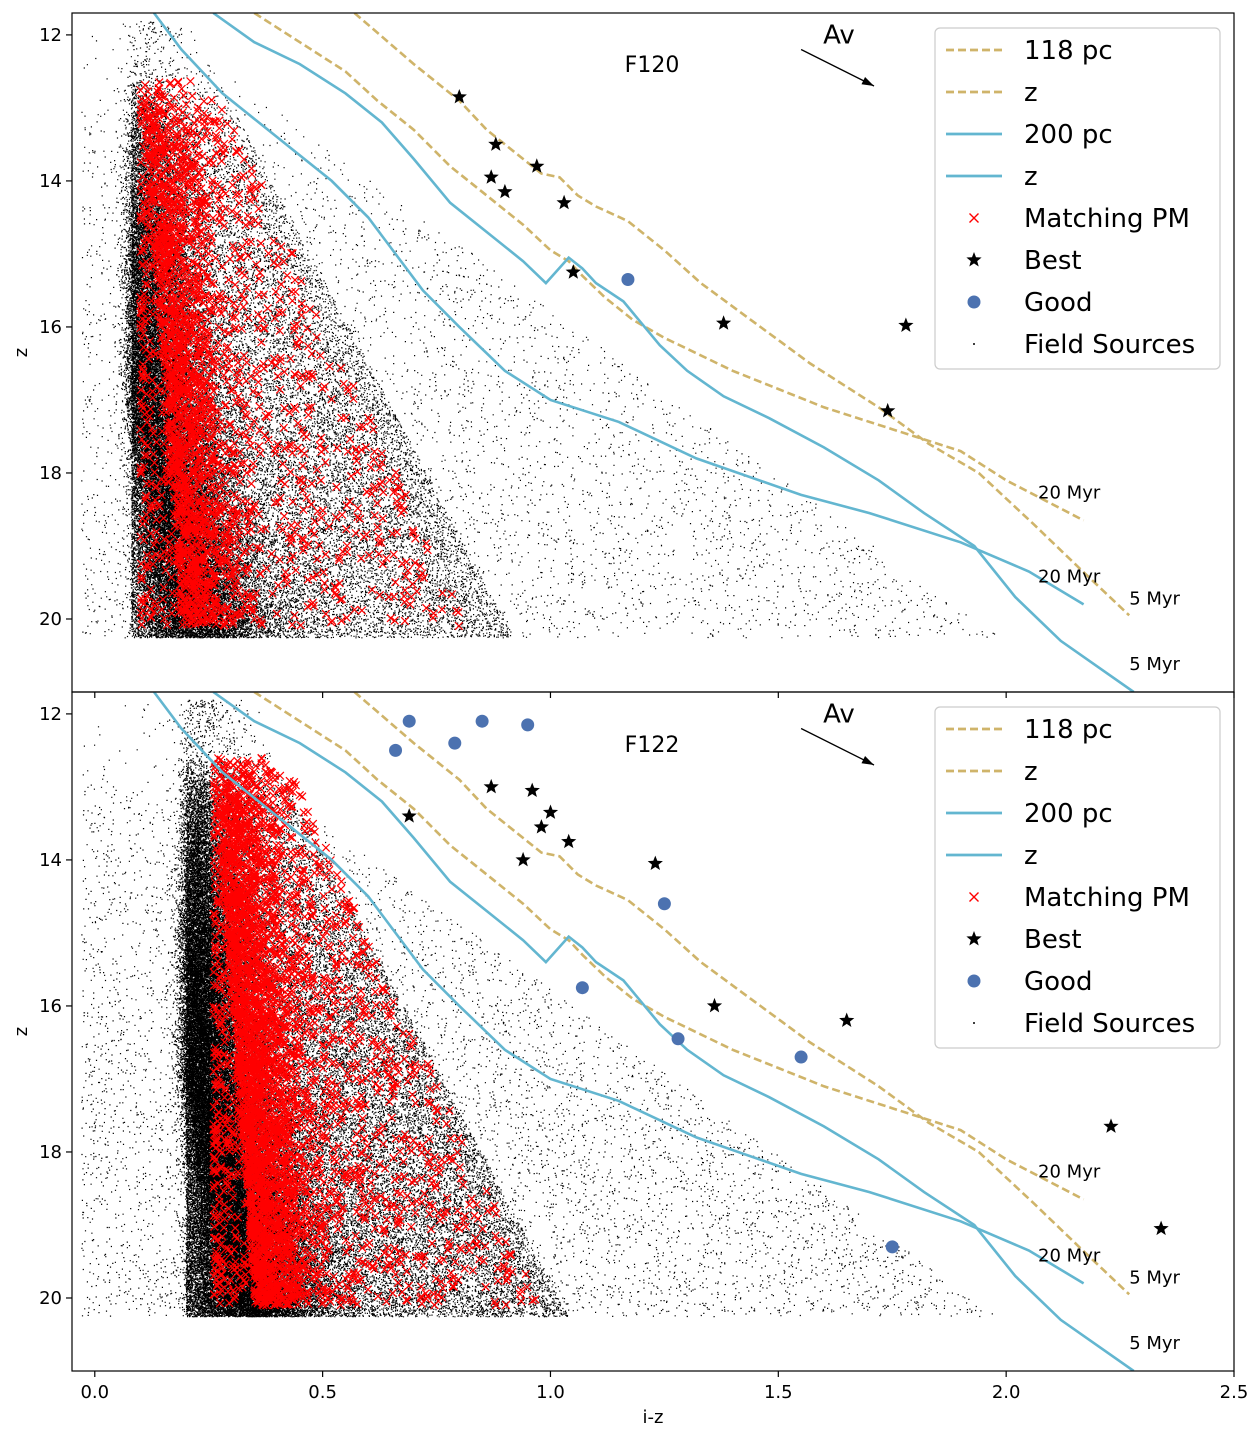 The width and height of the screenshot is (1260, 1437). What do you see at coordinates (652, 65) in the screenshot?
I see `panel-label-f120: F120` at bounding box center [652, 65].